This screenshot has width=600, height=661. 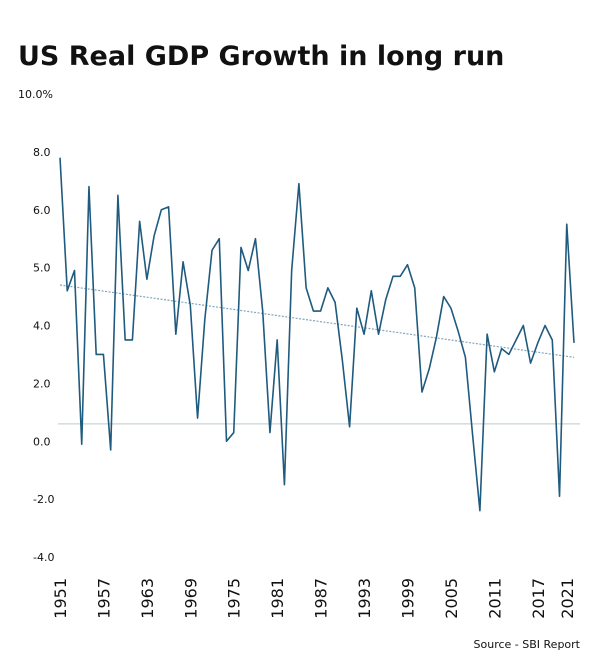 I want to click on y-tick-label: 4.0, so click(x=42, y=326).